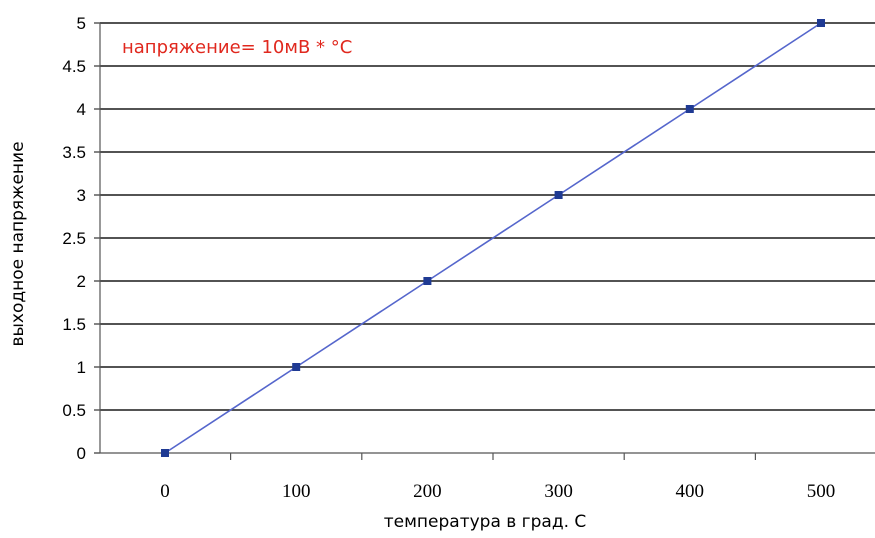 This screenshot has width=875, height=538. Describe the element at coordinates (74, 410) in the screenshot. I see `y-tick-label-1: 0.5` at that location.